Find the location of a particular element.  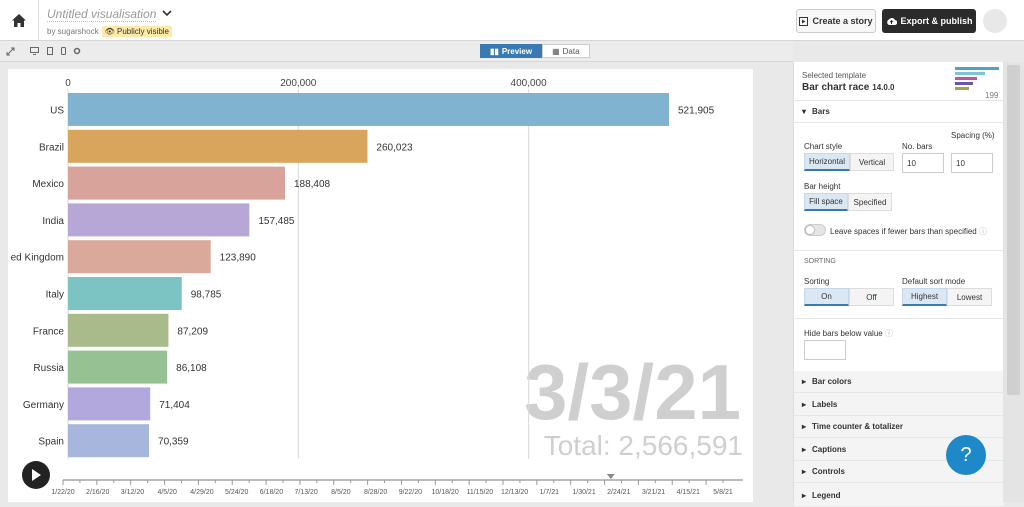

x-tick-label: 200,000 is located at coordinates (298, 83).